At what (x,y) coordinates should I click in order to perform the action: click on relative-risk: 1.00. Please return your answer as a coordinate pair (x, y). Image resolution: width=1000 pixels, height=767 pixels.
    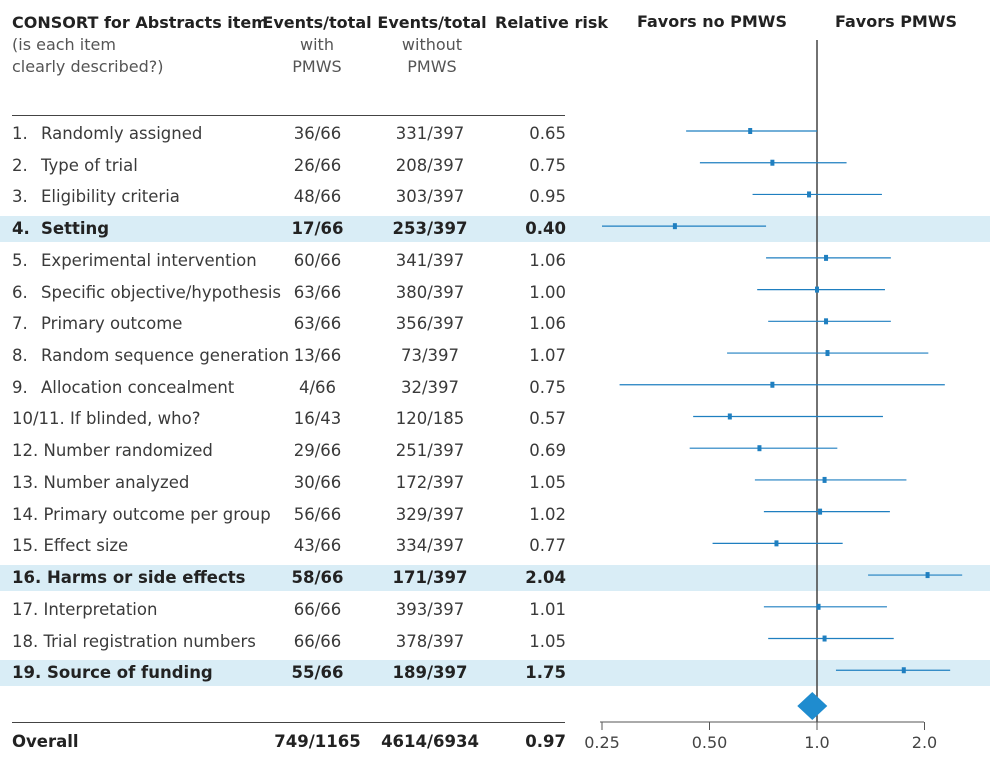
    Looking at the image, I should click on (547, 292).